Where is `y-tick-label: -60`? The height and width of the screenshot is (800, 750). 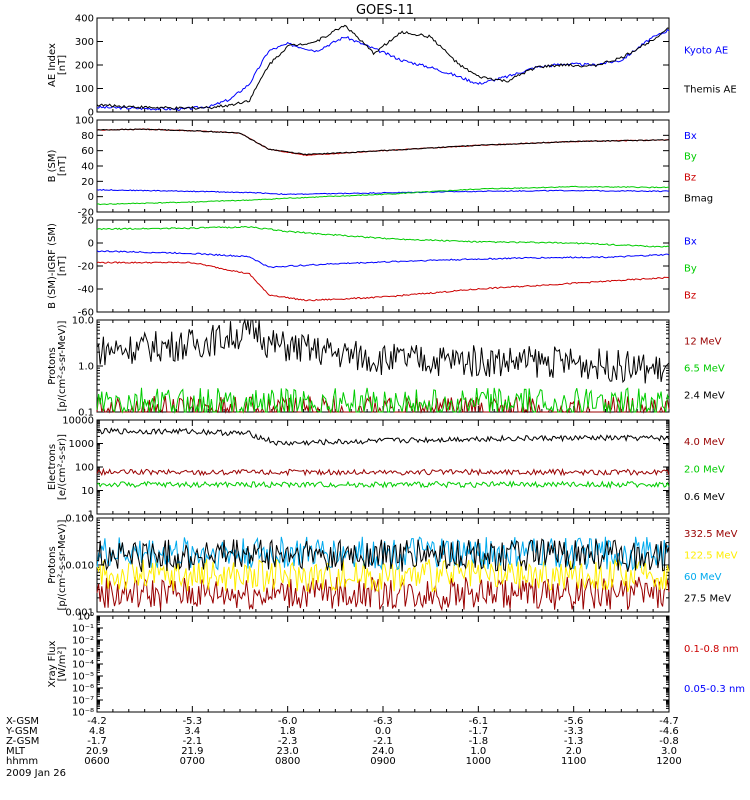 y-tick-label: -60 is located at coordinates (86, 313).